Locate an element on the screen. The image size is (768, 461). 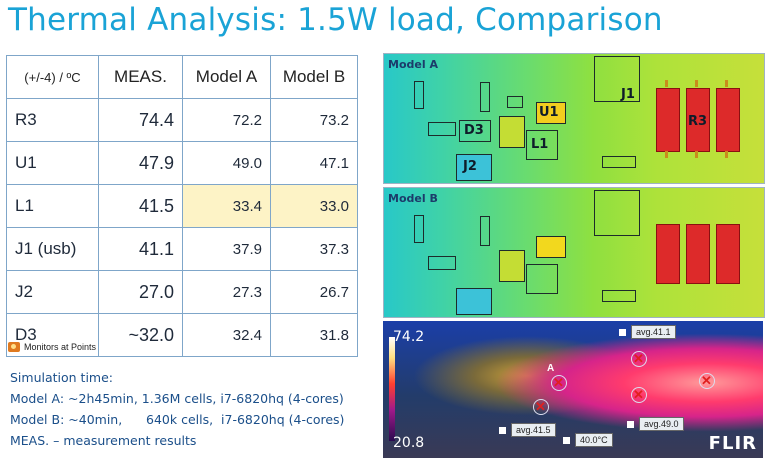
table-row: J1 (usb) 41.1 37.9 37.3 is located at coordinates (182, 249).